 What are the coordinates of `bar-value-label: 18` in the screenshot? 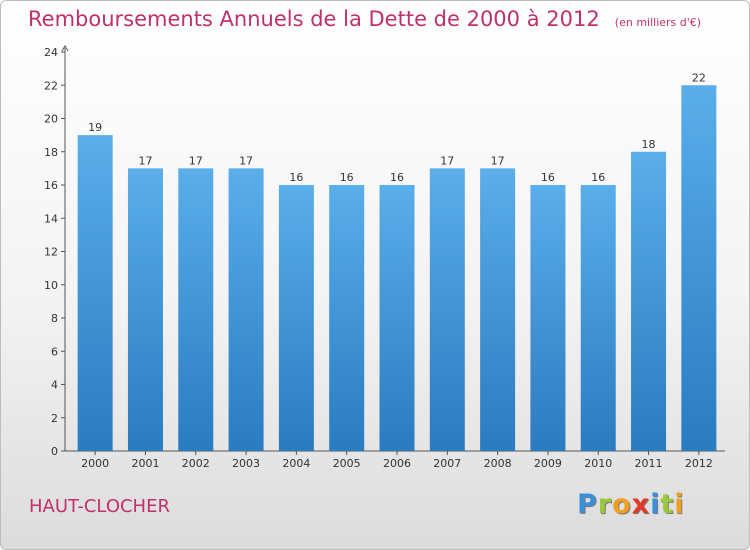 It's located at (649, 144).